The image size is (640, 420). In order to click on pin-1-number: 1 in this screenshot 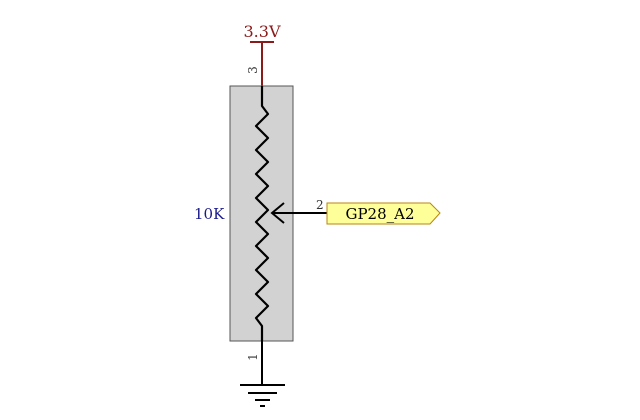, I will do `click(253, 357)`.